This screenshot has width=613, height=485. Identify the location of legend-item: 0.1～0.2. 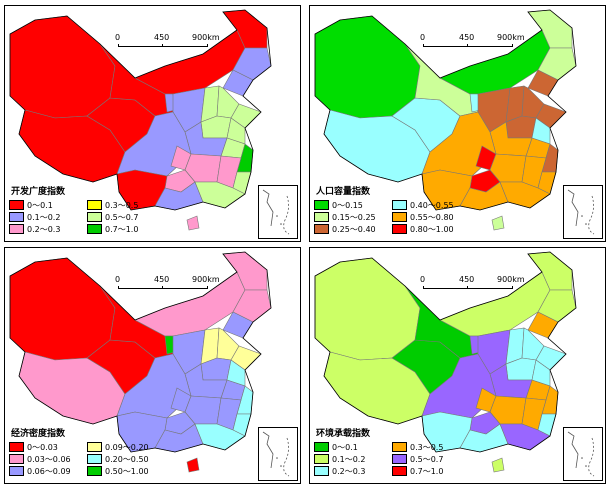
(353, 459).